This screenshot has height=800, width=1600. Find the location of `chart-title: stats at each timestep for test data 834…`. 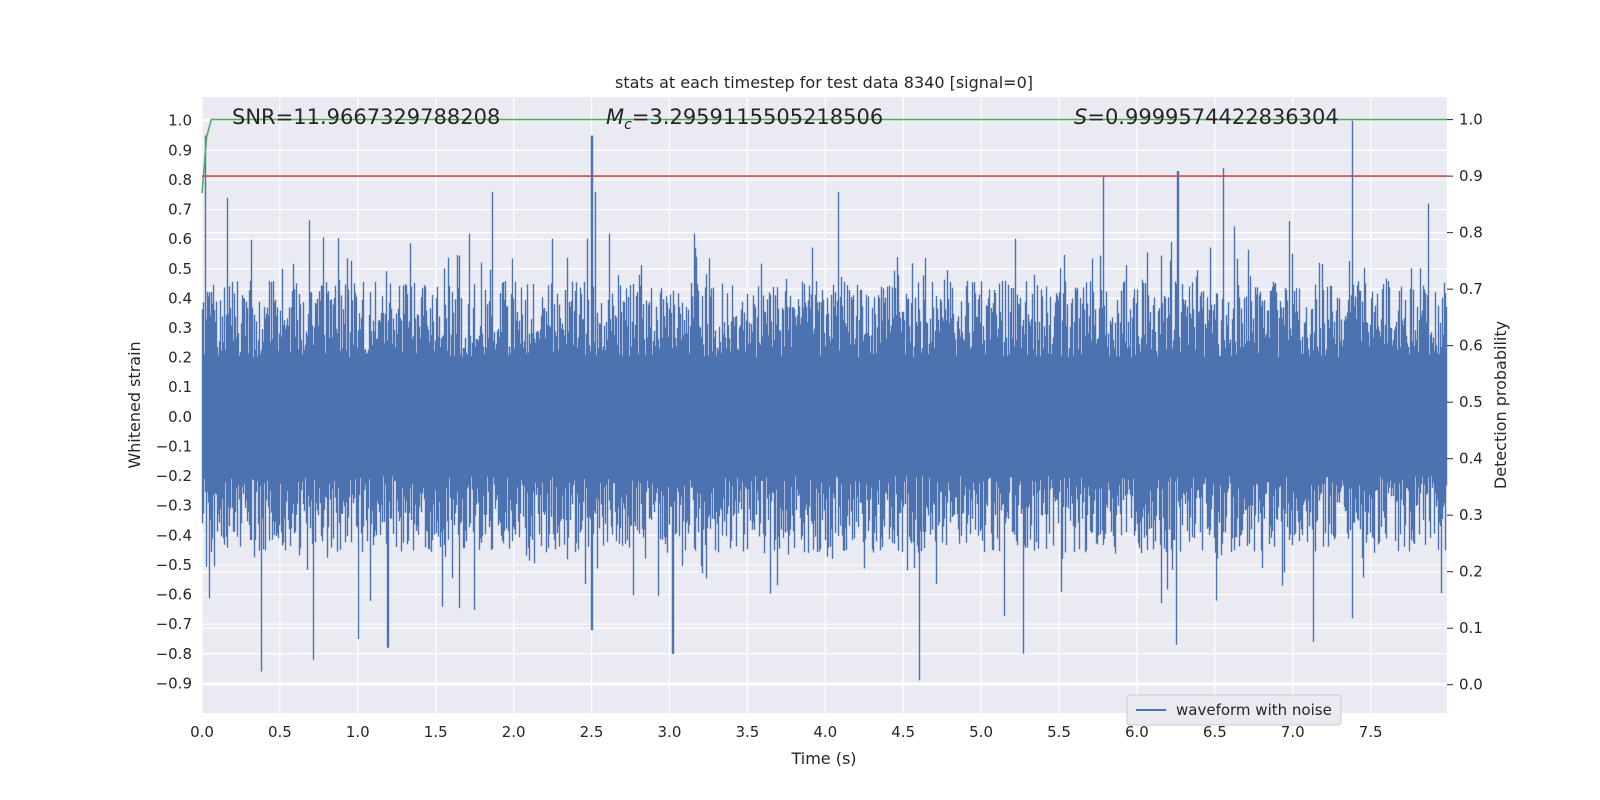

chart-title: stats at each timestep for test data 834… is located at coordinates (824, 82).